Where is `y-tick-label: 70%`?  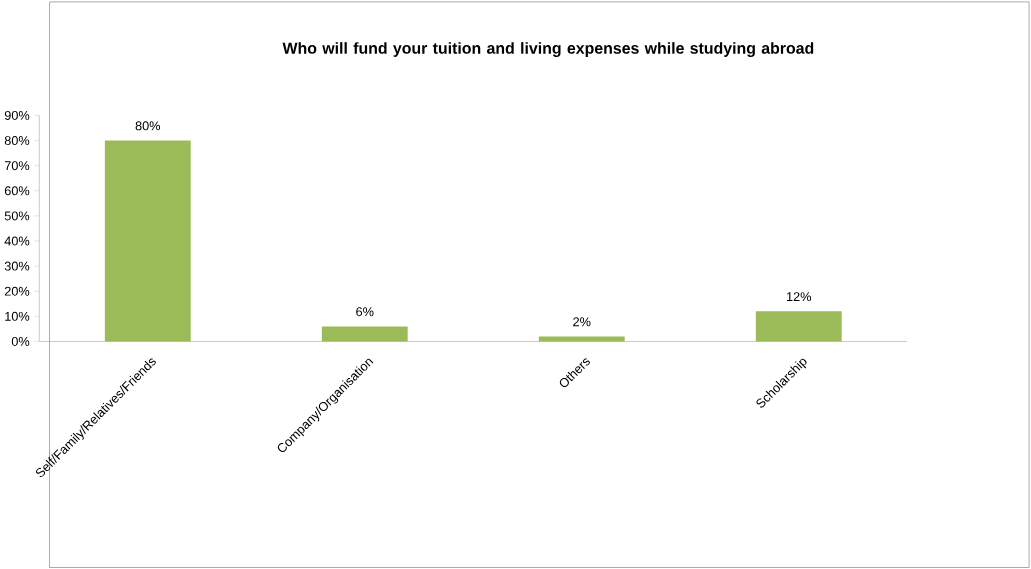 y-tick-label: 70% is located at coordinates (17, 165).